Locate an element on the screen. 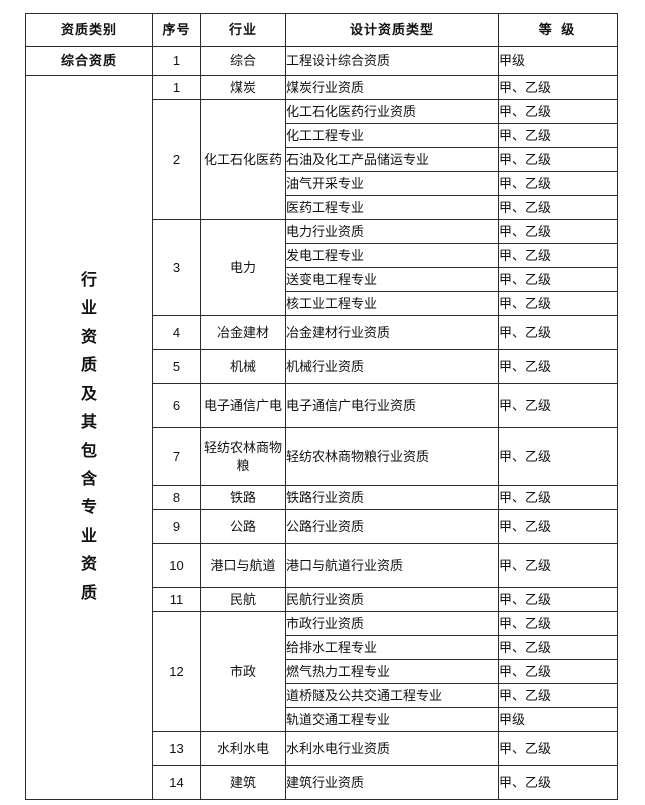 Image resolution: width=645 pixels, height=805 pixels. industry-cell: 冶金建材 is located at coordinates (243, 332).